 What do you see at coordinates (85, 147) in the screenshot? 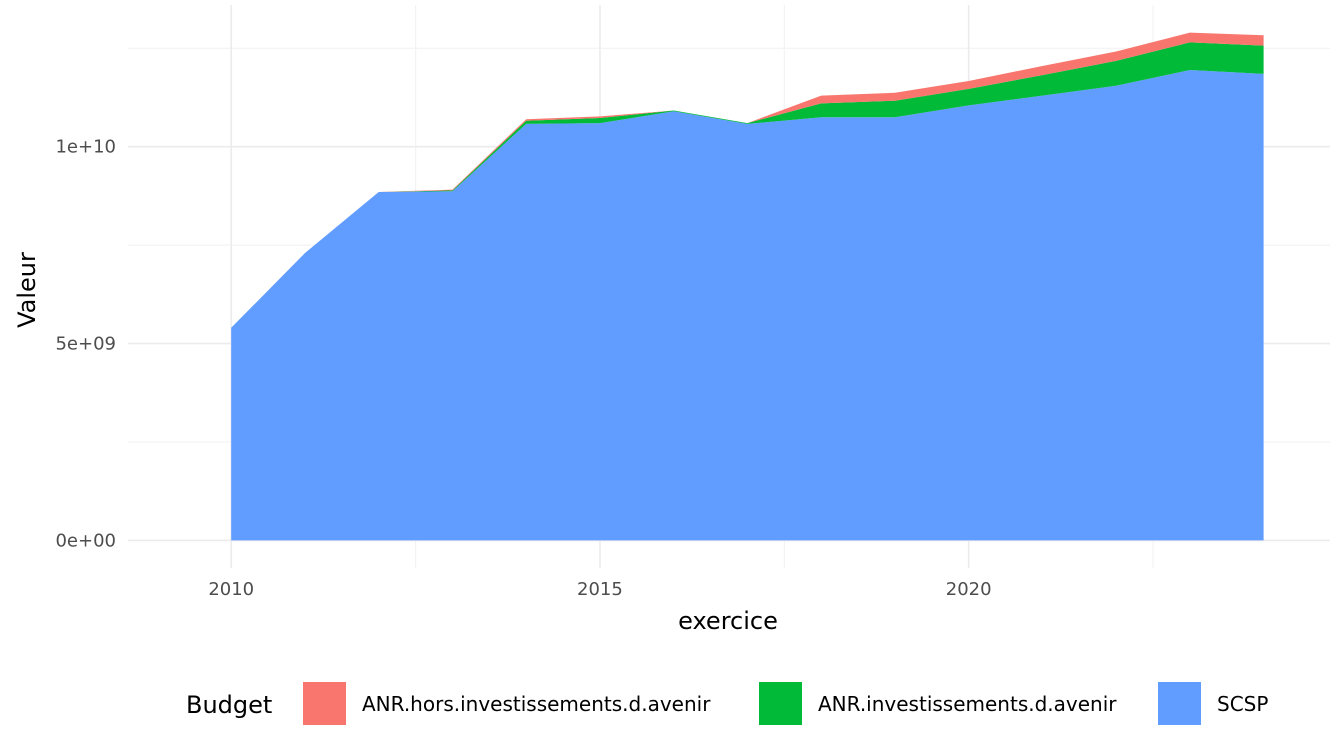
I see `y-tick-label: 1e+10` at bounding box center [85, 147].